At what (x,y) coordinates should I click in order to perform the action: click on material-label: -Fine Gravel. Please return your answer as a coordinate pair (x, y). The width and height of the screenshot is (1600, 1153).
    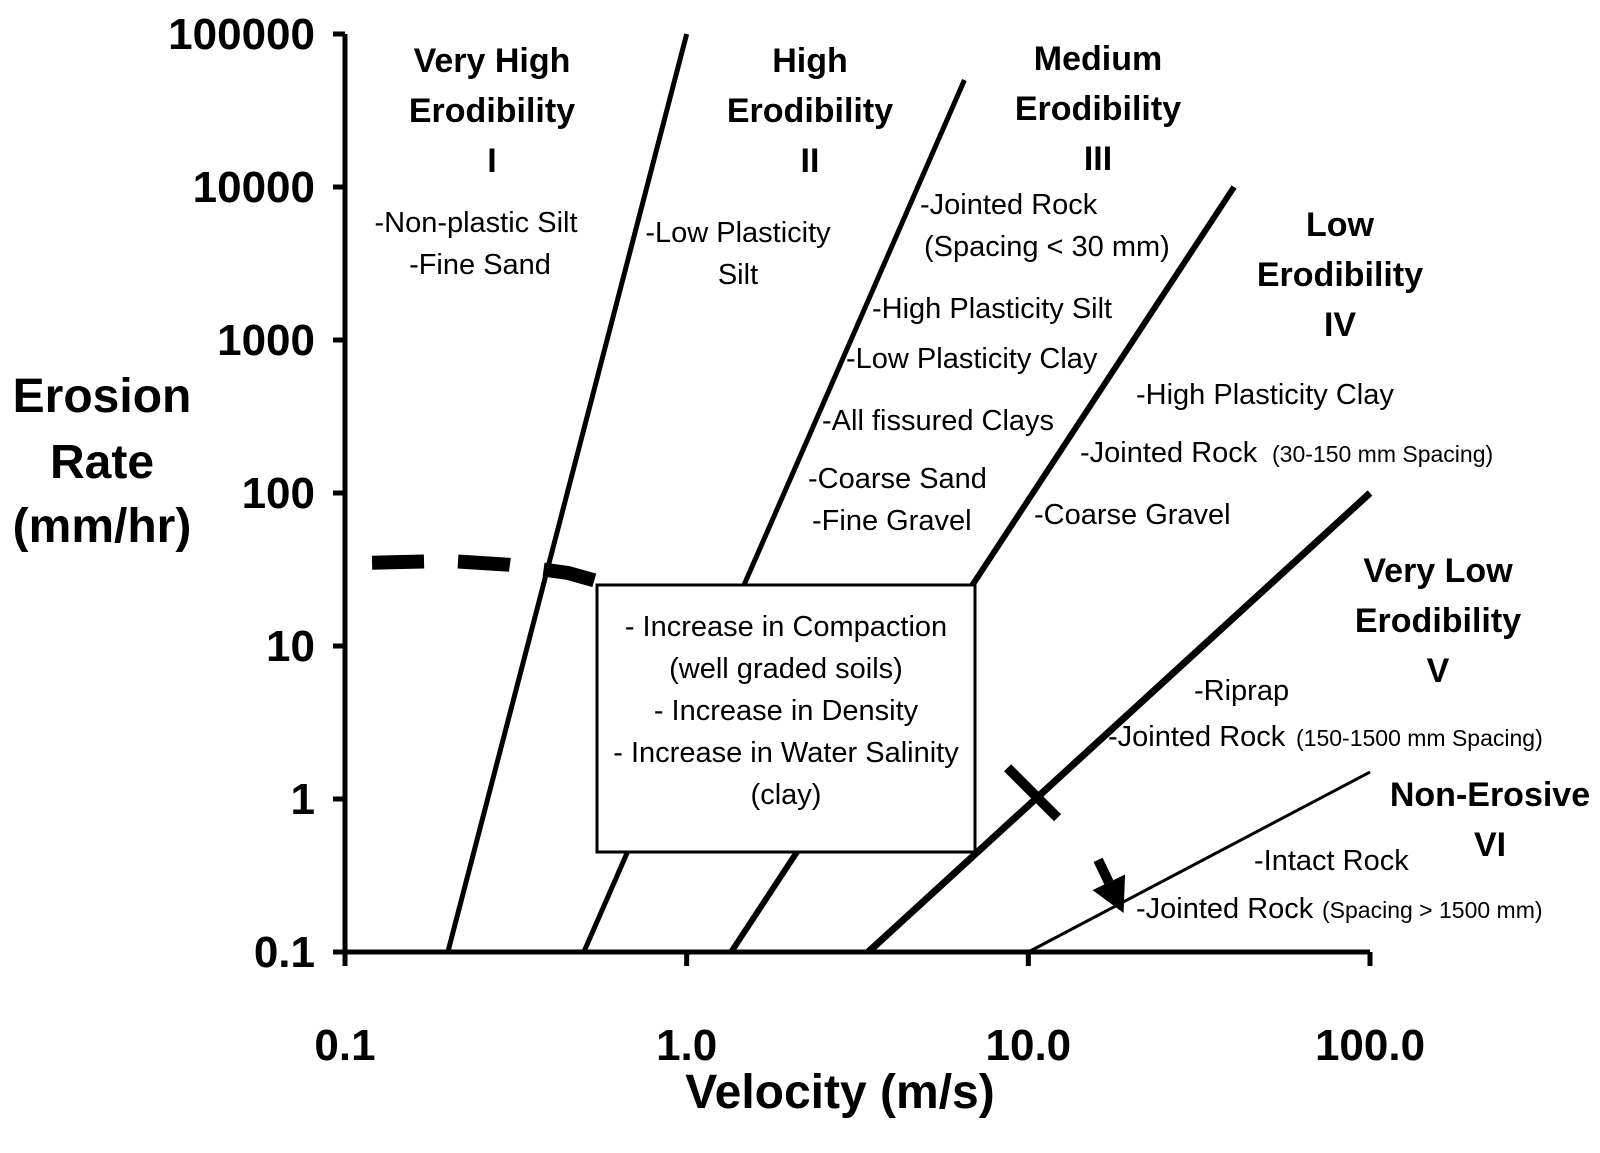
    Looking at the image, I should click on (892, 521).